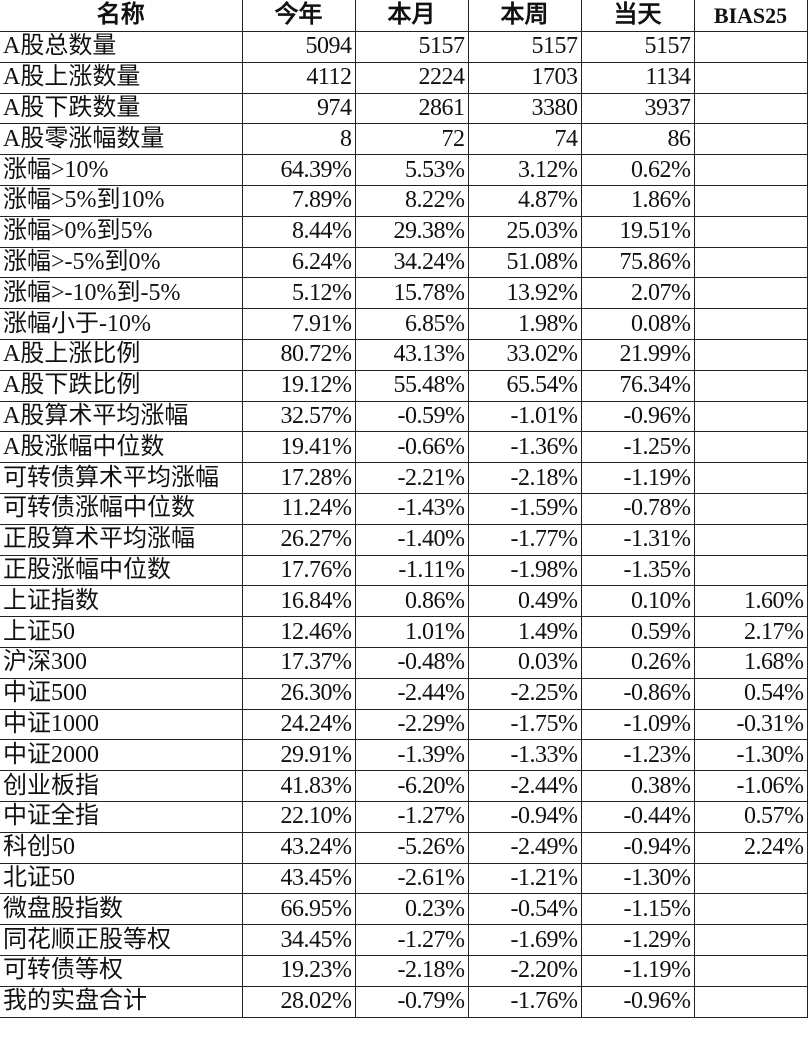 This screenshot has width=809, height=1048. I want to click on cell-month: -2.44%, so click(411, 693).